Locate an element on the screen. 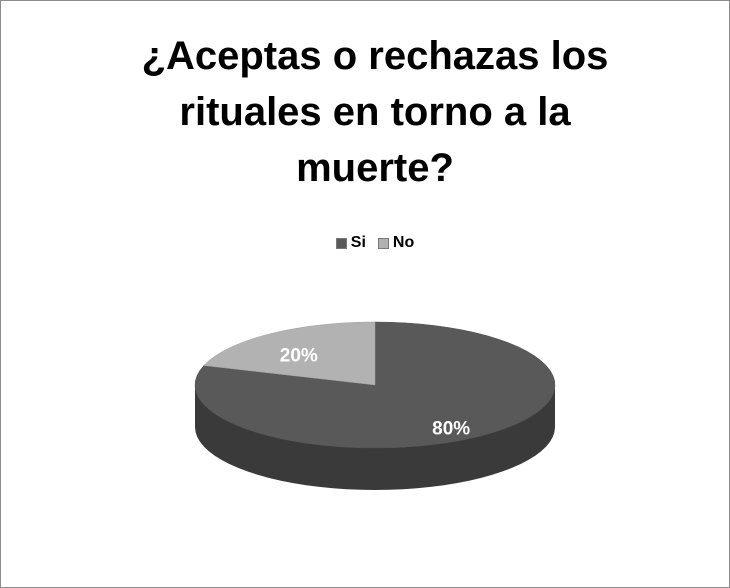 The width and height of the screenshot is (730, 588). legend-item: Si is located at coordinates (350, 243).